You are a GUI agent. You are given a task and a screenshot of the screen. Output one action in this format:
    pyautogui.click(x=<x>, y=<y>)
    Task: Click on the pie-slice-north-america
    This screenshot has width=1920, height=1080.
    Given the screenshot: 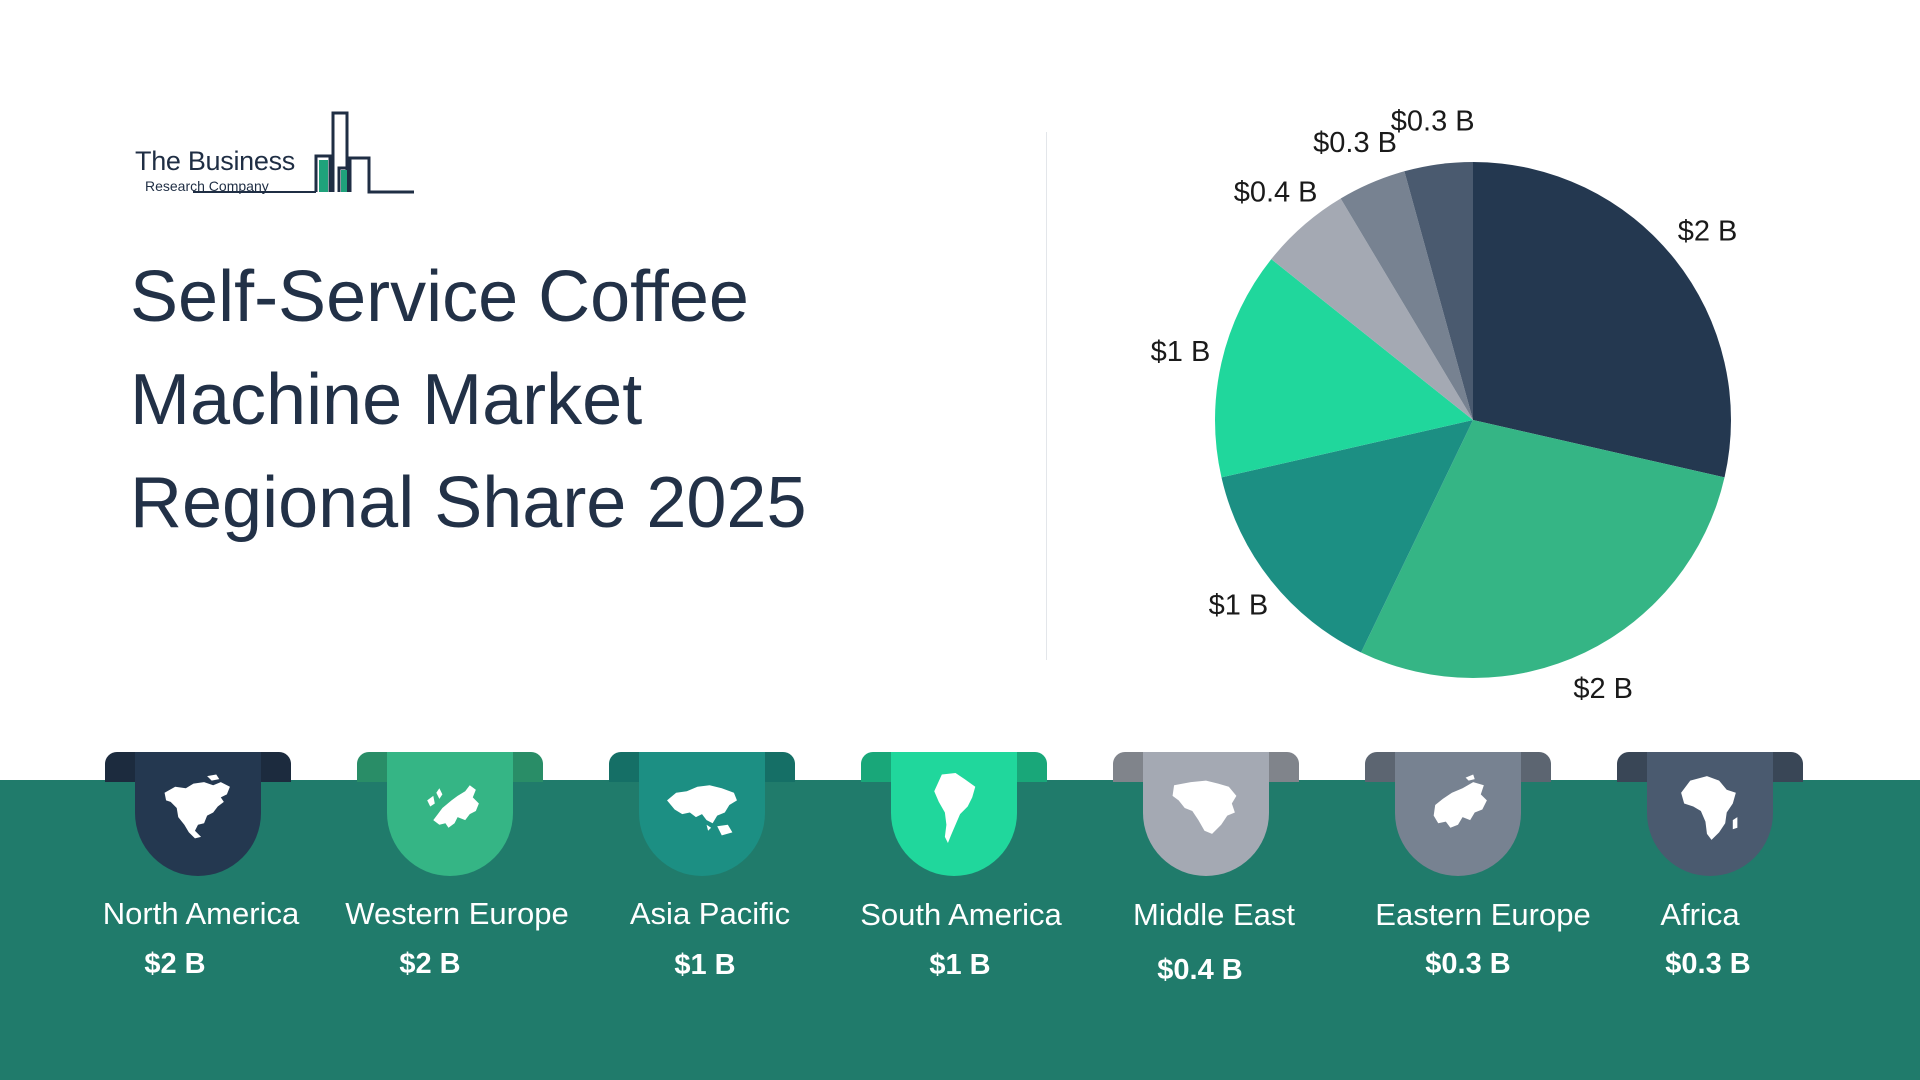 What is the action you would take?
    pyautogui.click(x=1602, y=320)
    